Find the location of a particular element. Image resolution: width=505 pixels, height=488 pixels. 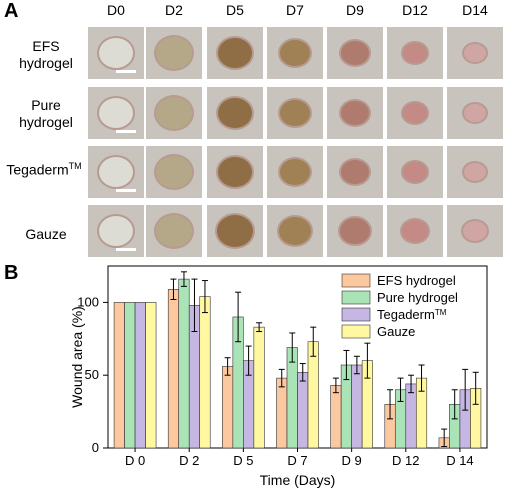

y-tick-label: 100 is located at coordinates (88, 301).